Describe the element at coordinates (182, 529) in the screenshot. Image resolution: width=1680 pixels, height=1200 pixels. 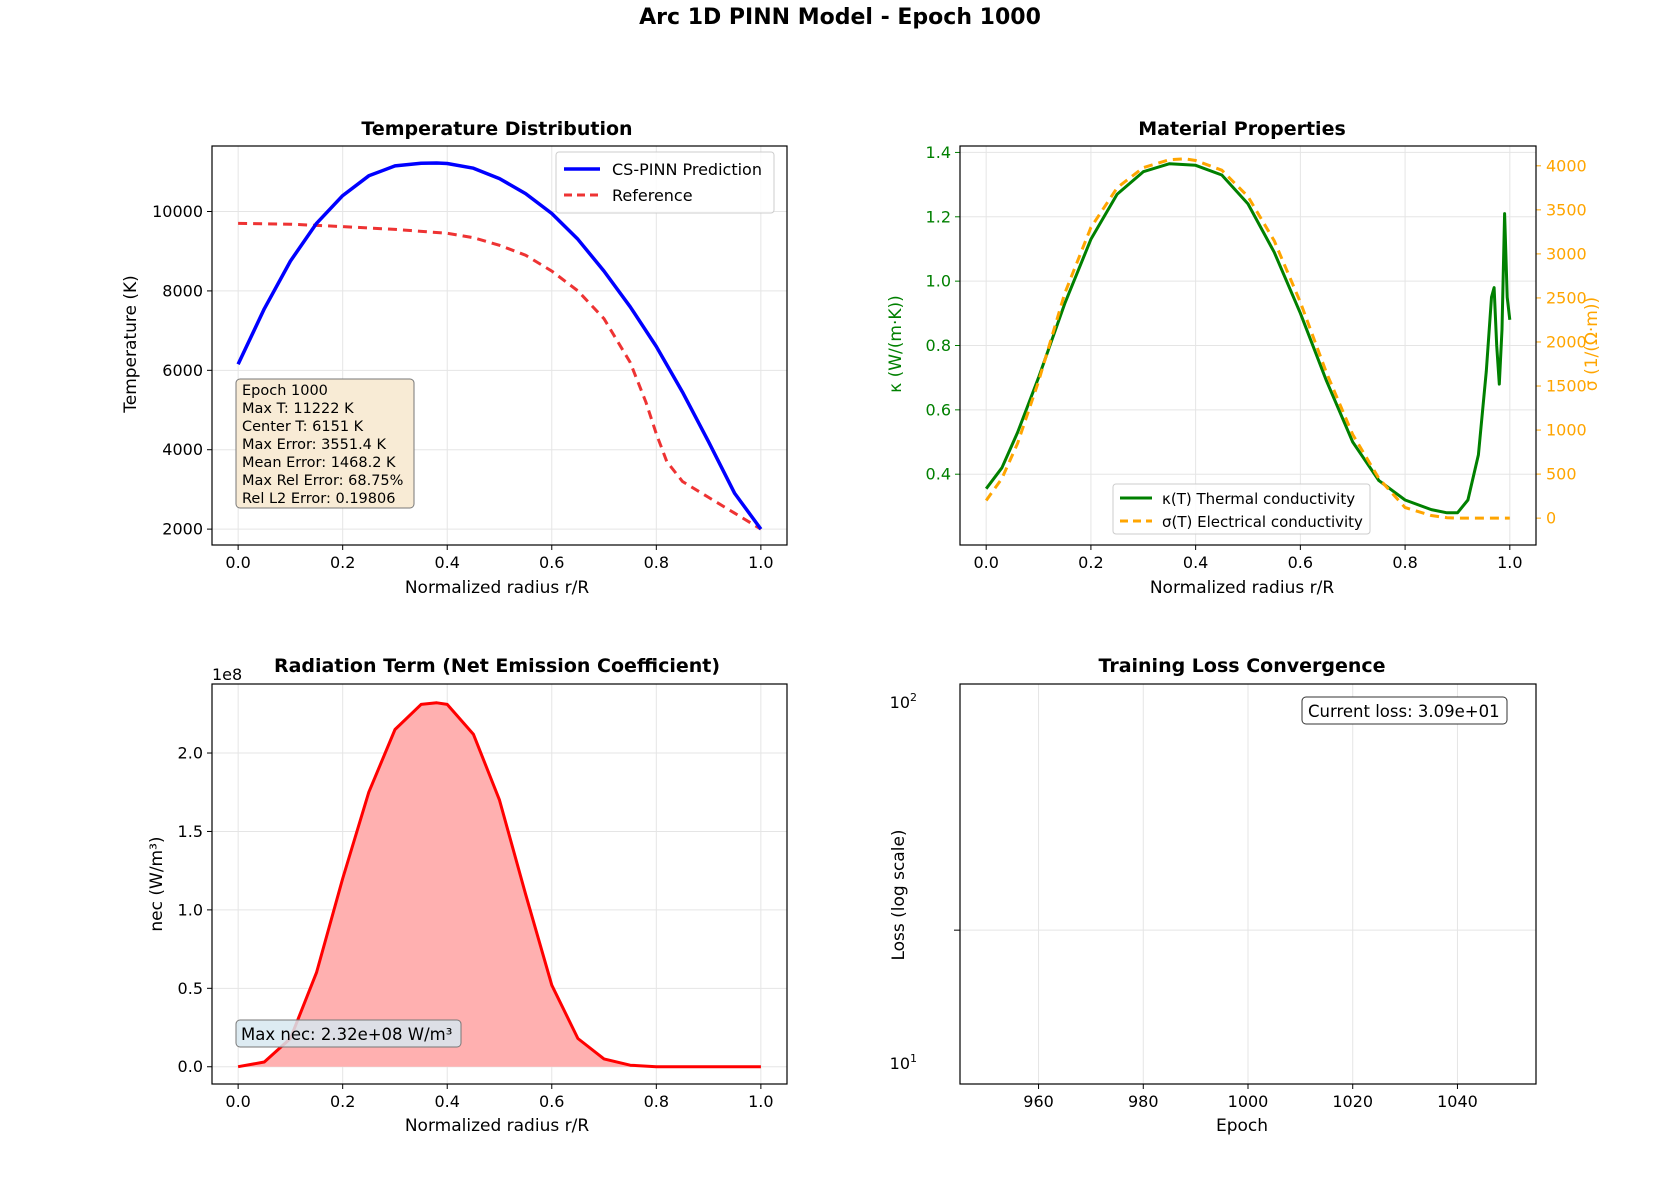
I see `y-tick-label: 2000` at that location.